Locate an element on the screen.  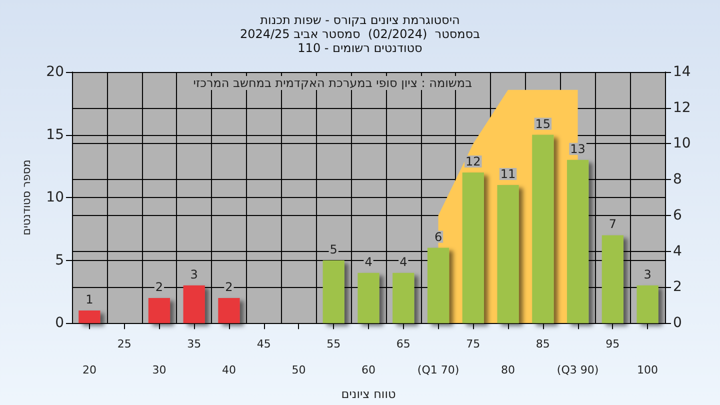
x-tick-label: 75 is located at coordinates (473, 344).